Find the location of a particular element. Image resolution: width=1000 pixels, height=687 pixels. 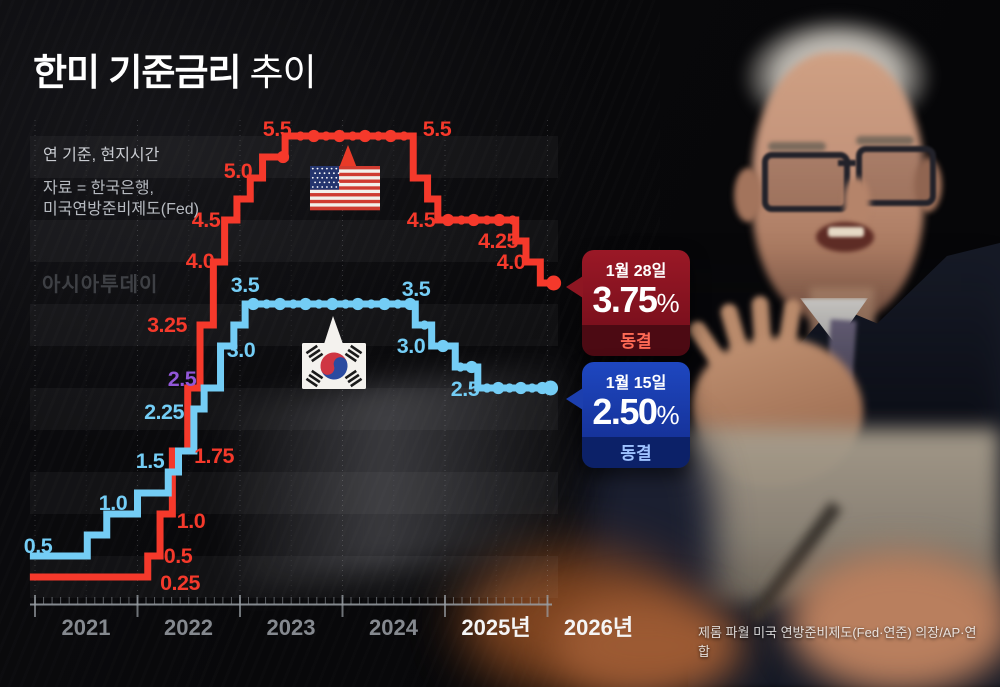

kr-rate-callout: 1월 15일 2.50% 동결 is located at coordinates (628, 415).